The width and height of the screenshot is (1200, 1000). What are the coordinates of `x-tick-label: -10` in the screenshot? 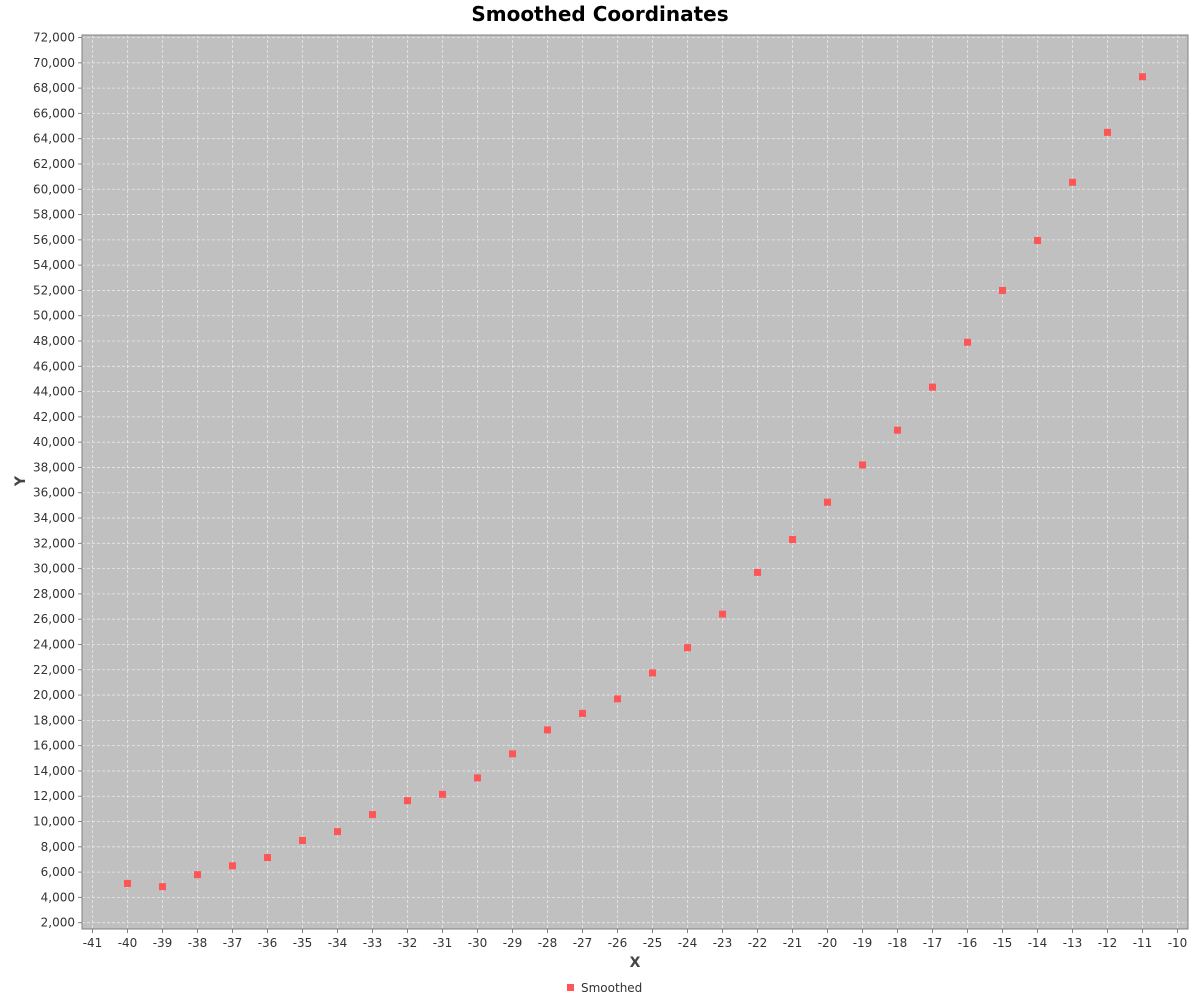 It's located at (1178, 943).